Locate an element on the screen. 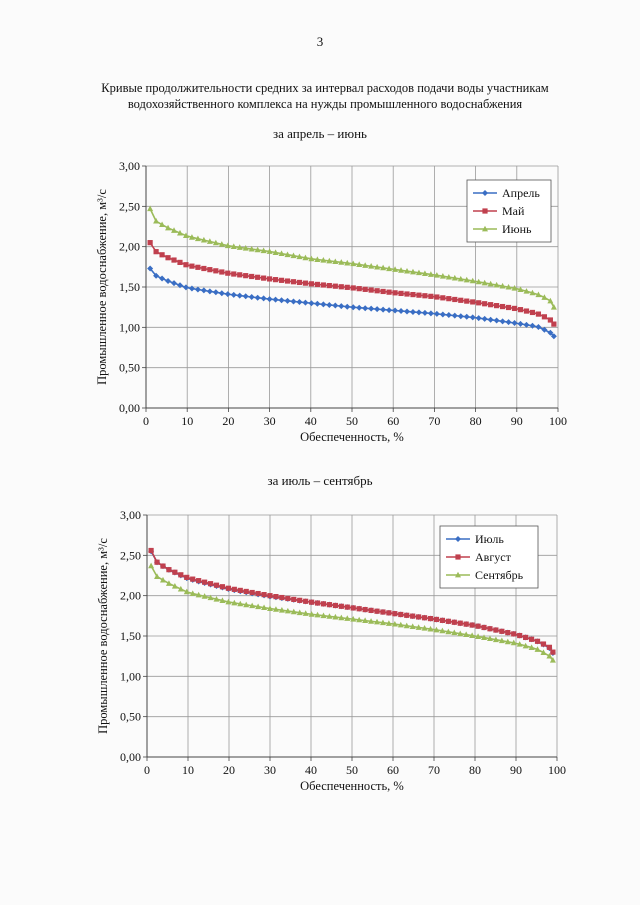 The height and width of the screenshot is (905, 640). x-tick-label: 10 is located at coordinates (188, 770).